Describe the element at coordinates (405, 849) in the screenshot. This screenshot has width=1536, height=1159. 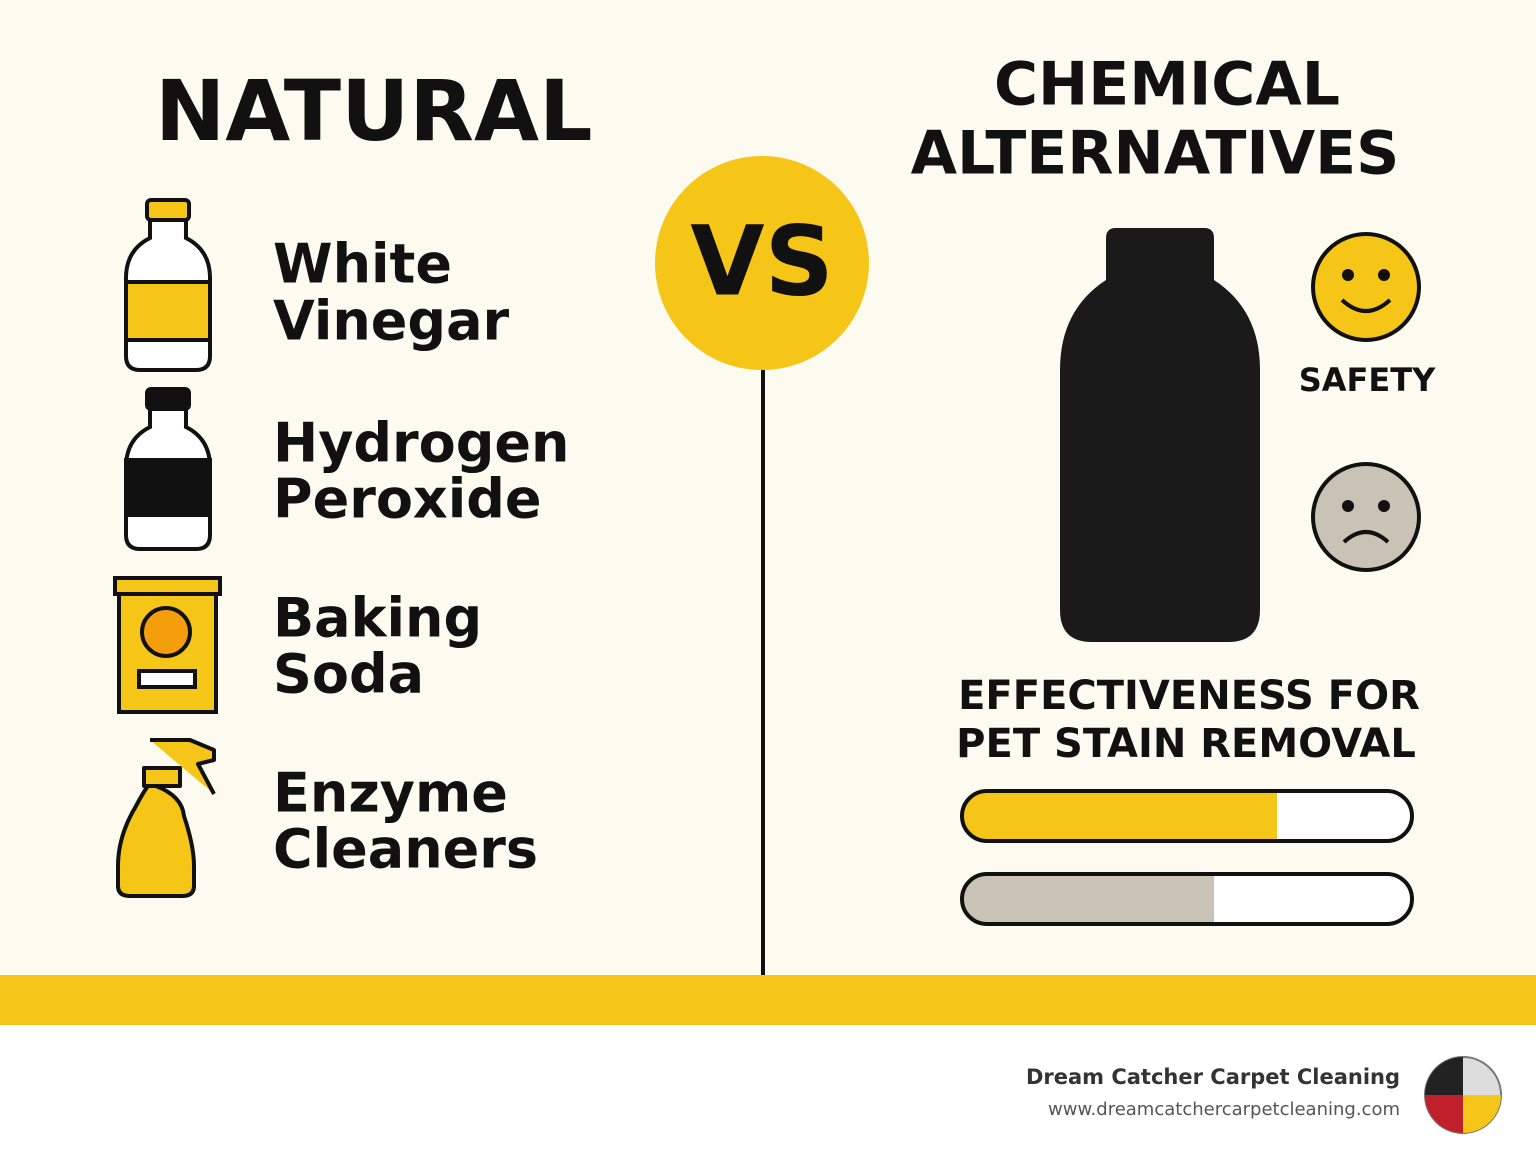
I see `item-label: Cleaners` at that location.